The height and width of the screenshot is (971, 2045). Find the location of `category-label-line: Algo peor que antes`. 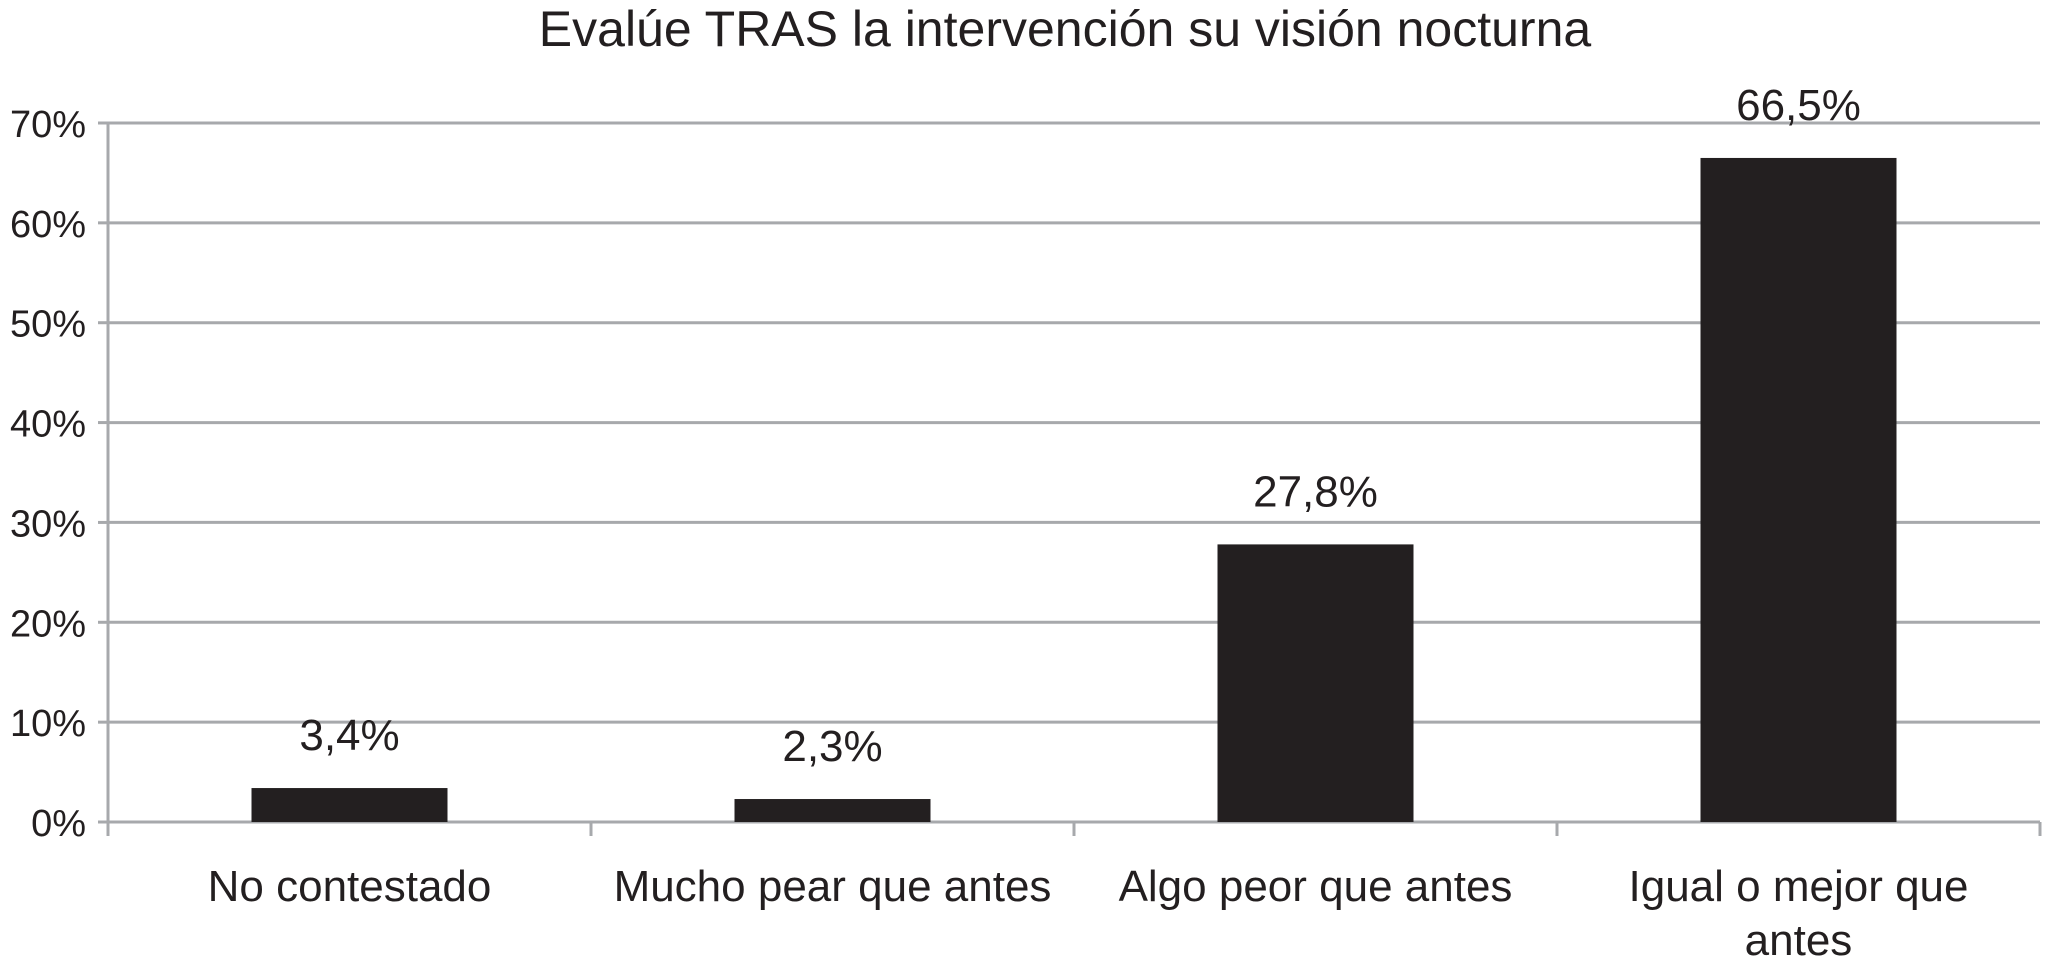

category-label-line: Algo peor que antes is located at coordinates (1316, 886).